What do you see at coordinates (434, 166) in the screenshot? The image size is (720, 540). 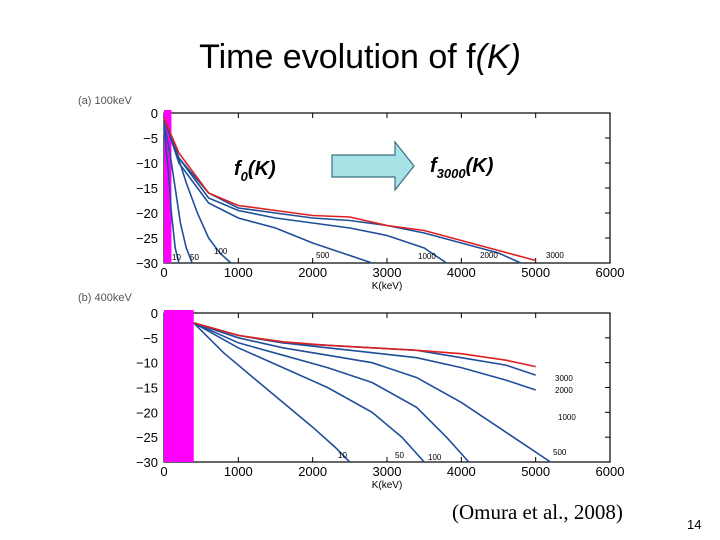 I see `f3000-label-letter: f` at bounding box center [434, 166].